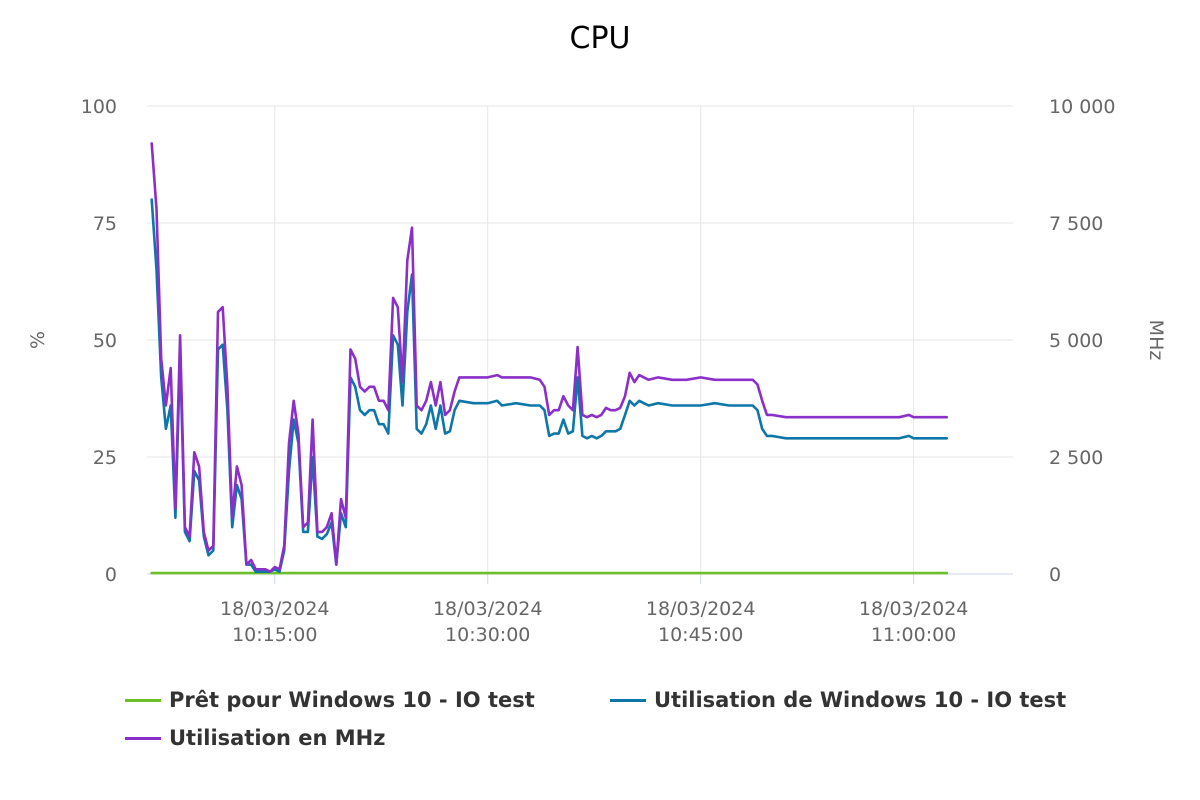  Describe the element at coordinates (1156, 340) in the screenshot. I see `right-axis-title: MHz` at that location.